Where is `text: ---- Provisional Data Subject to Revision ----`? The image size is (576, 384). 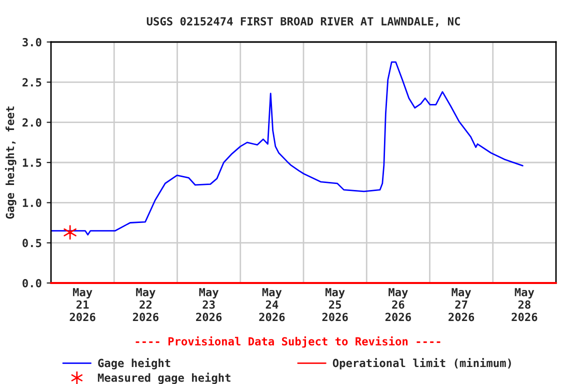 text: ---- Provisional Data Subject to Revision ---- is located at coordinates (288, 342).